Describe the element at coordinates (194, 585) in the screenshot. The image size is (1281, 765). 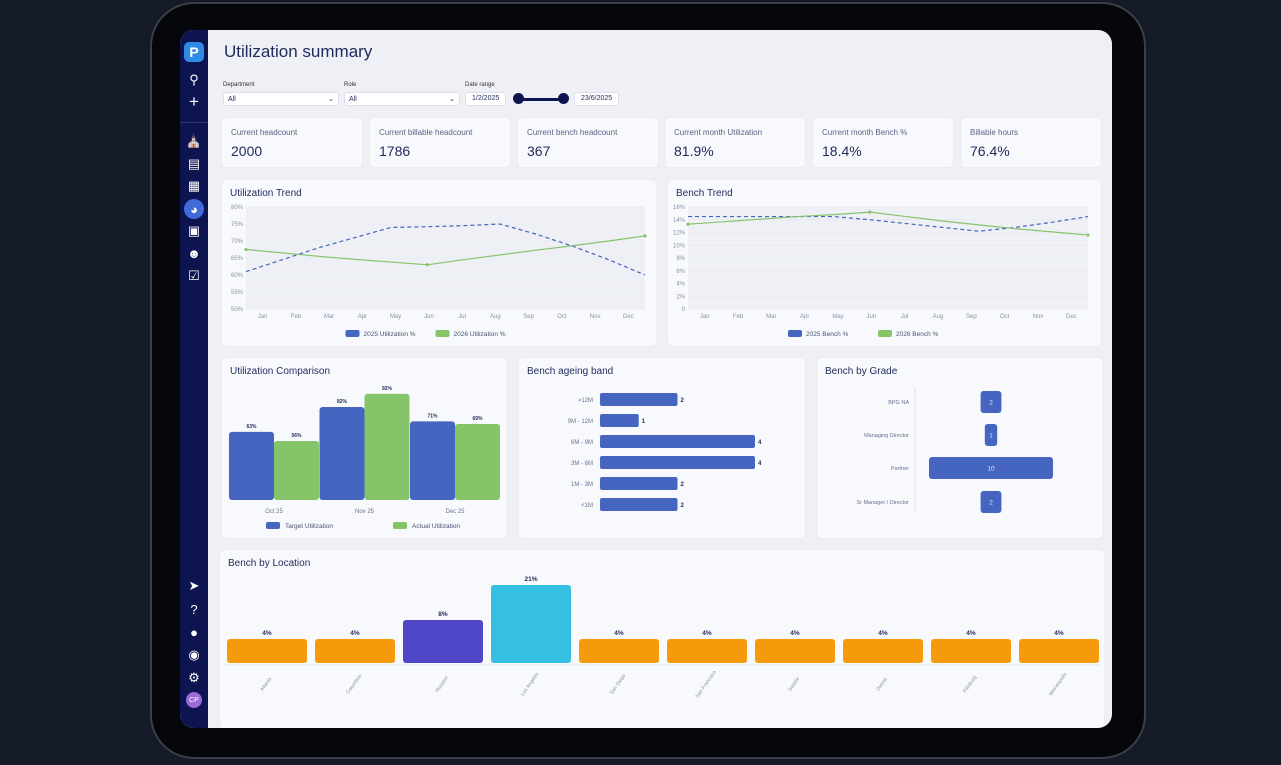
I see `rocket-icon: ➤` at that location.